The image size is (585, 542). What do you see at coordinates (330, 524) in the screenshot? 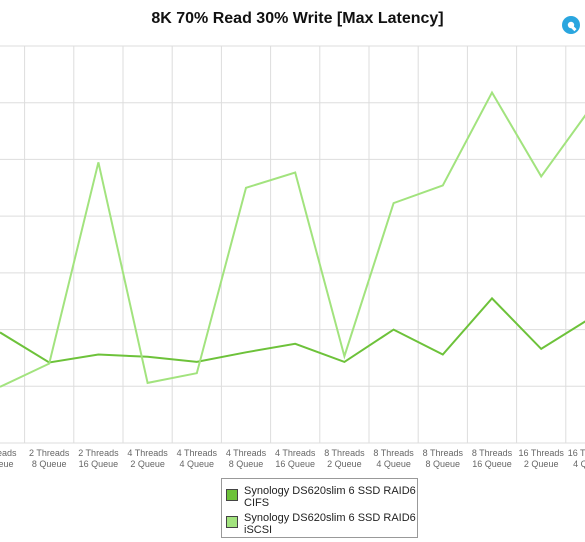
I see `legend-label-iscsi: Synology DS620slim 6 SSD RAID6 iSCSI` at bounding box center [330, 524].